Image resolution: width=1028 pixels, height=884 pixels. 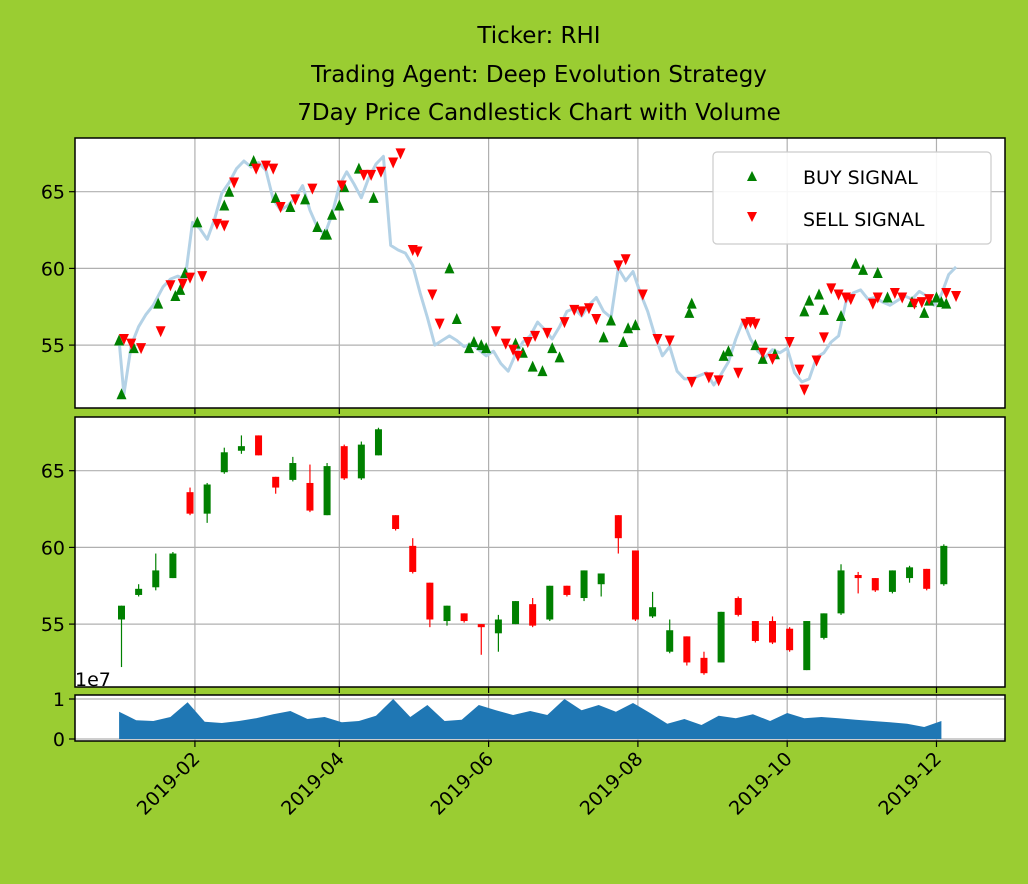 I want to click on legend-buy-marker-icon, so click(x=752, y=176).